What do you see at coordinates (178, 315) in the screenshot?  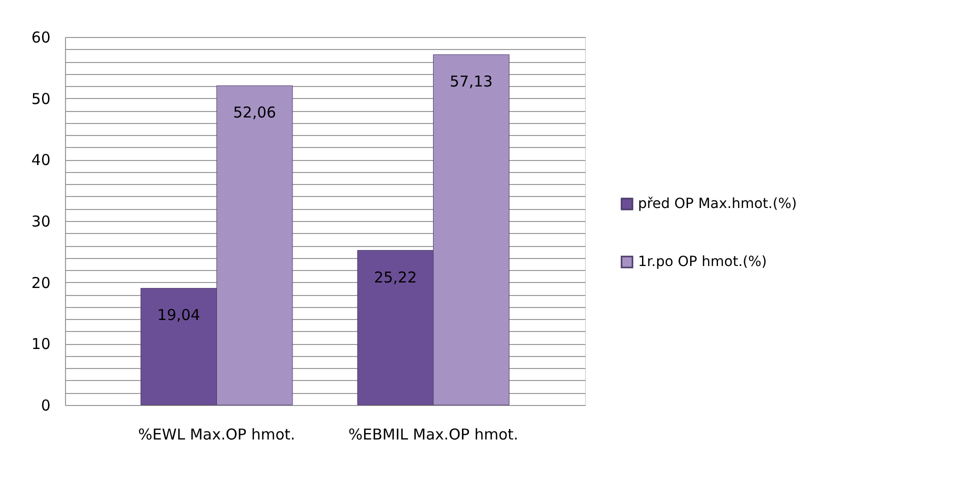 I see `data-label: 19,04` at bounding box center [178, 315].